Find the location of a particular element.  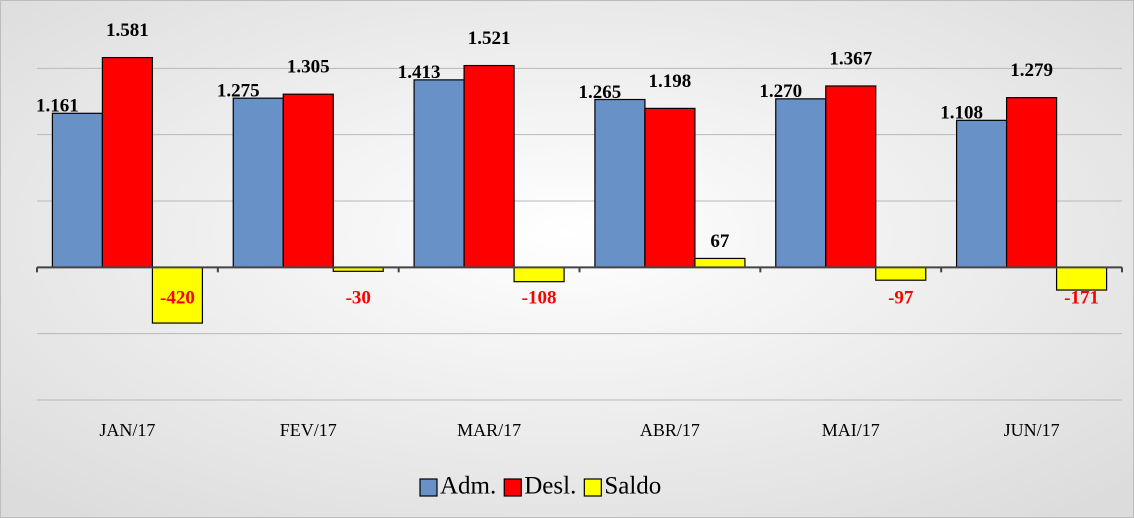

data-label: -171 is located at coordinates (1081, 298).